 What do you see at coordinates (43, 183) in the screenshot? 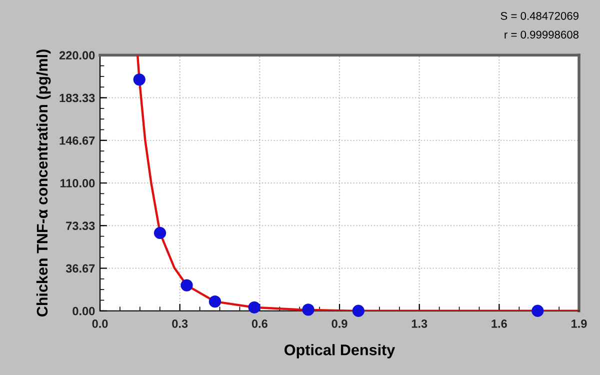
I see `y-axis-title: Chicken TNF-α concentration (pg/ml)` at bounding box center [43, 183].